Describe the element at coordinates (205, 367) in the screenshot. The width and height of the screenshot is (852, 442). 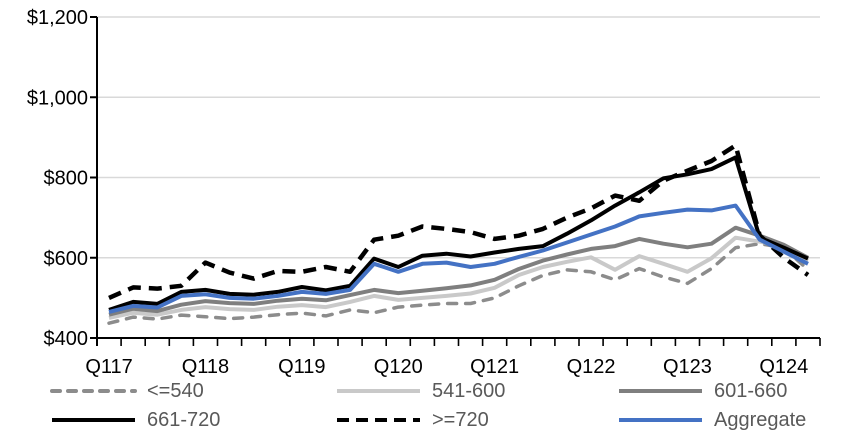
I see `x-tick-label: Q118` at that location.